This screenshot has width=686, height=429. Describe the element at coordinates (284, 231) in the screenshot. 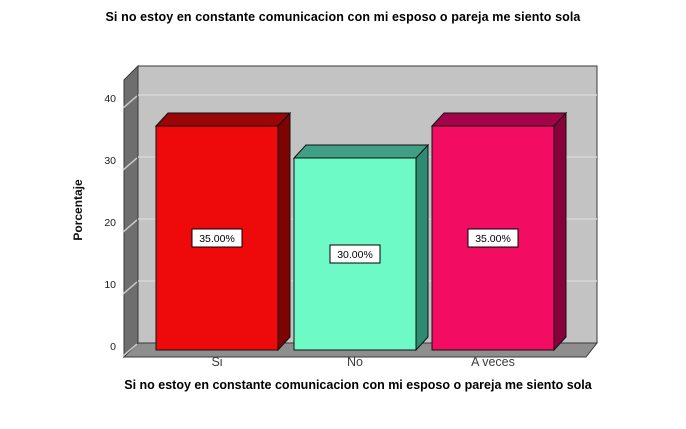

I see `bar-si-side` at that location.